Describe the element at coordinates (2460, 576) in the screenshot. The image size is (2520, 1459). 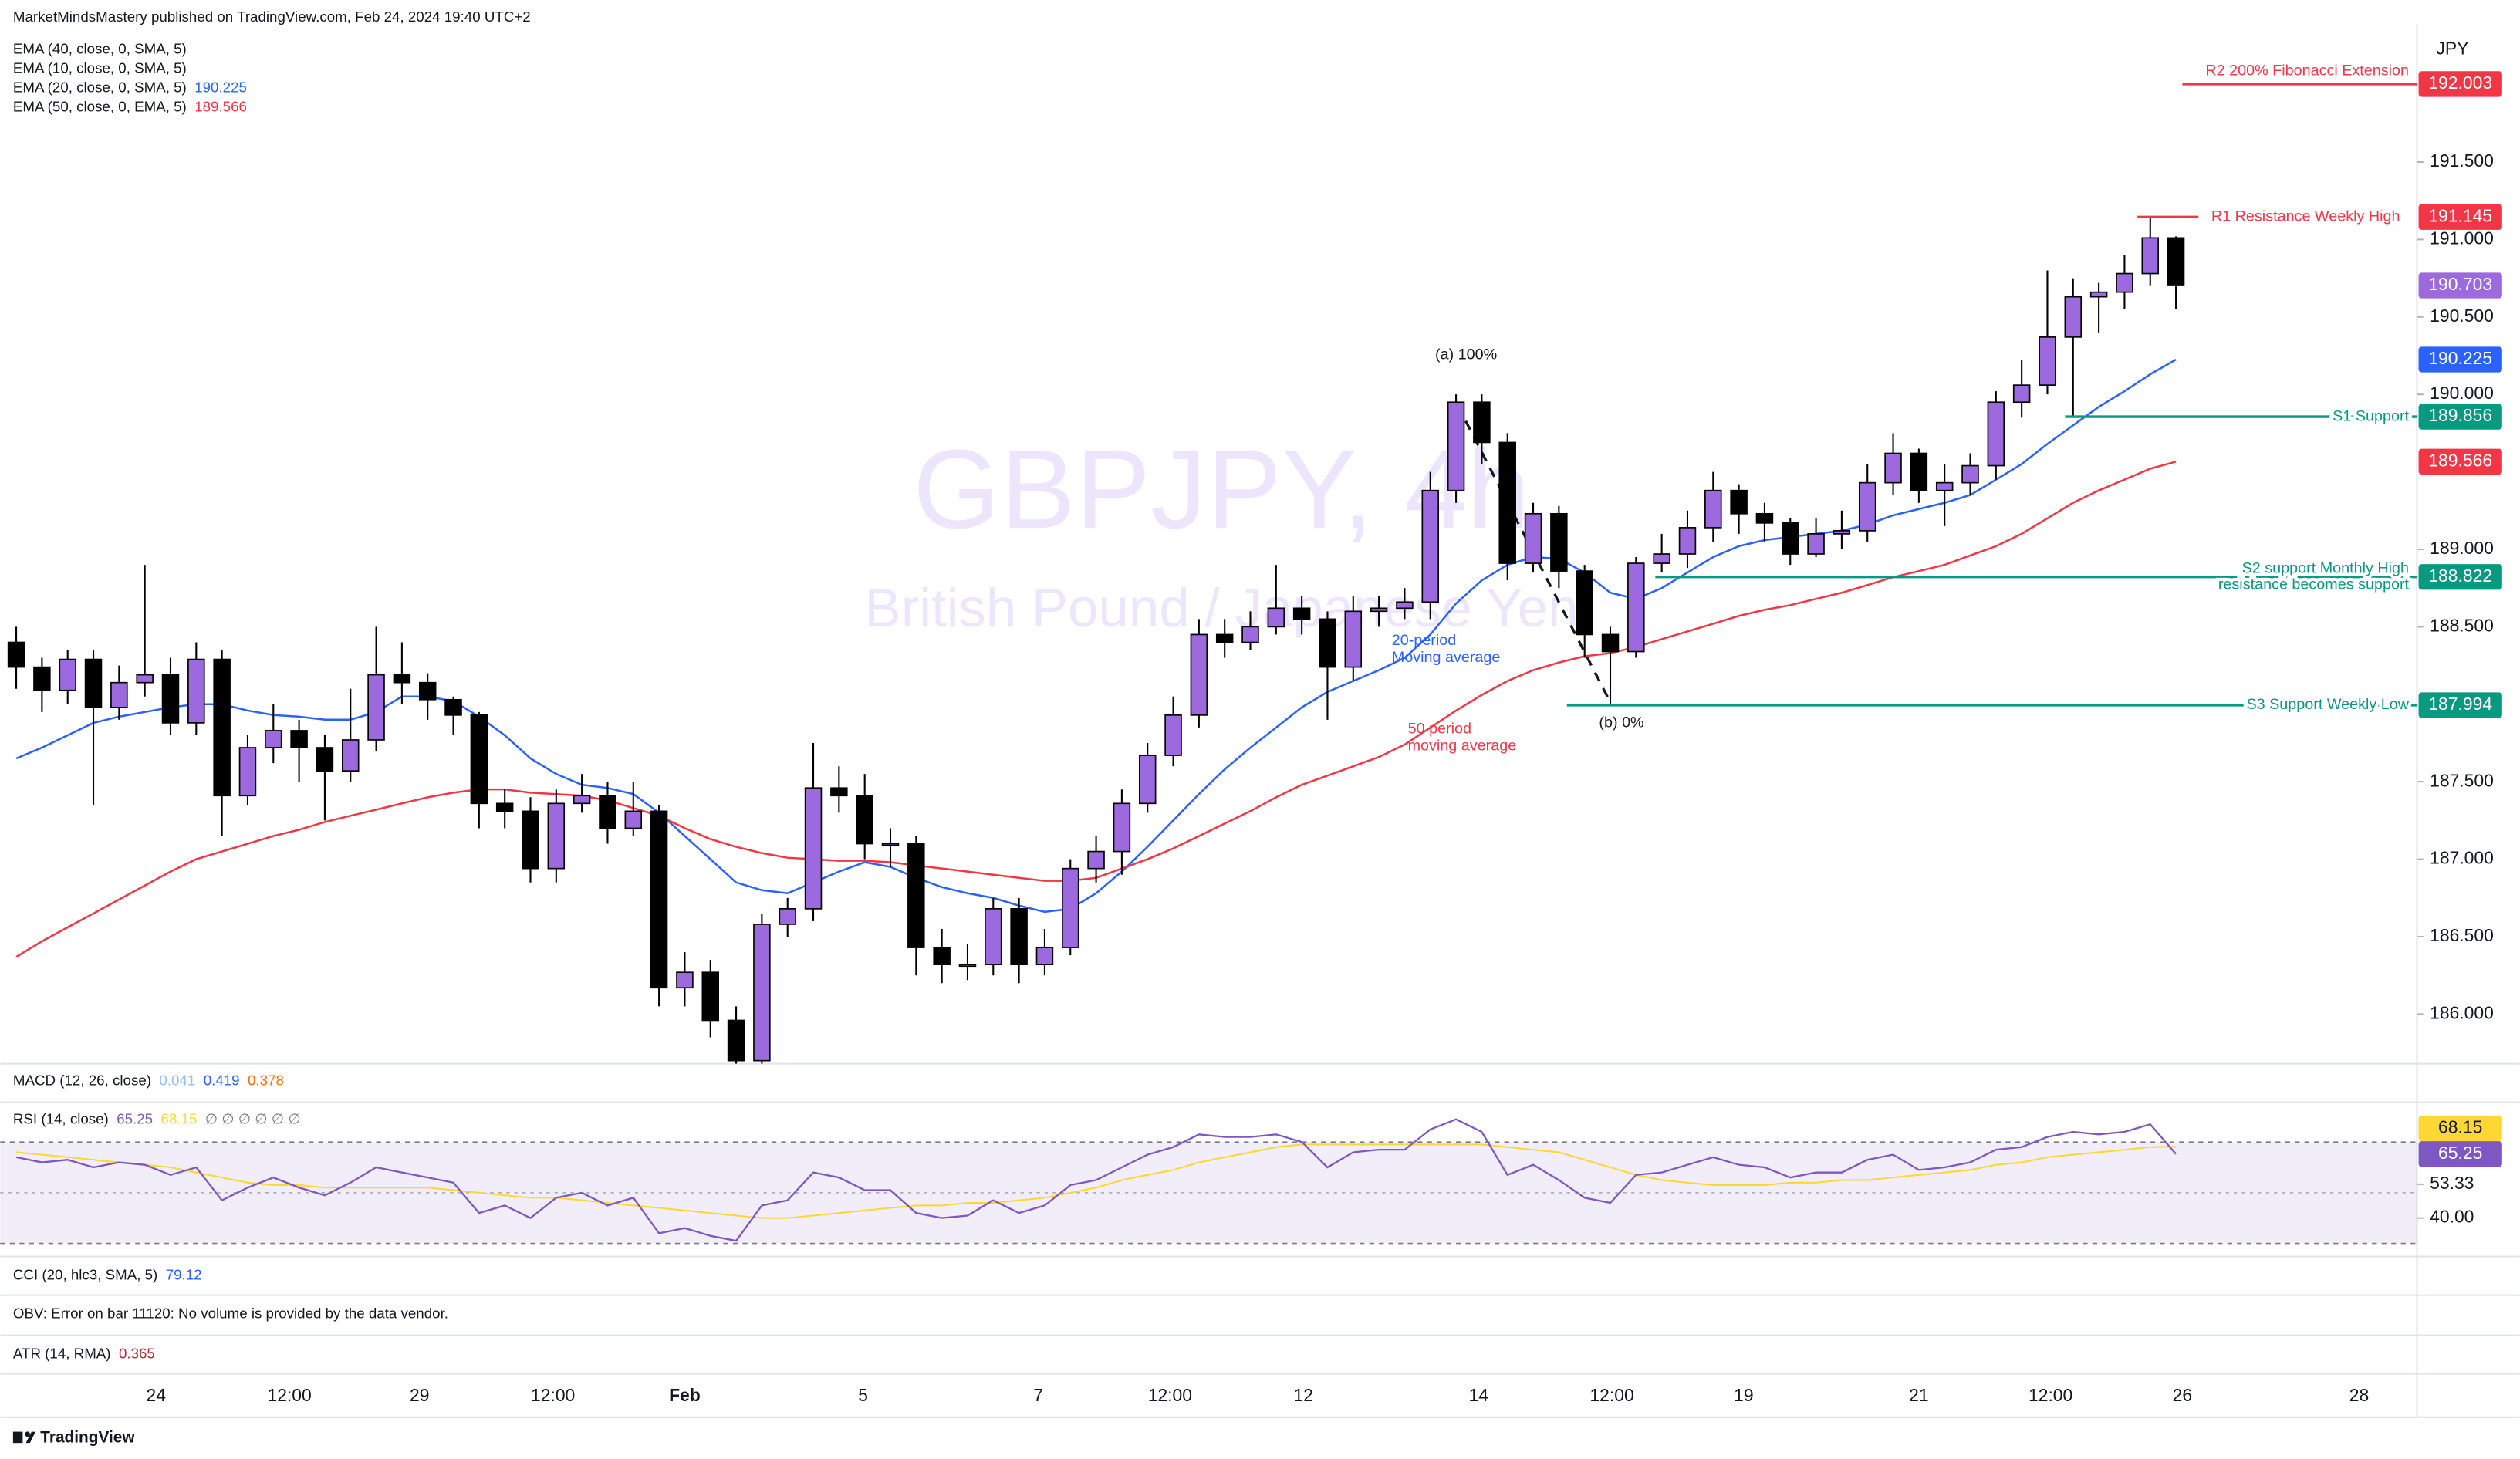
I see `price-label: 188.822` at that location.